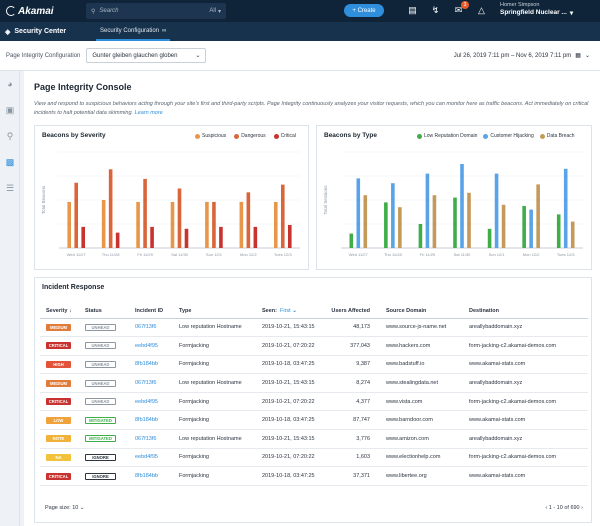 The image size is (600, 526). Describe the element at coordinates (36, 11) in the screenshot. I see `logo-text: Akamai` at that location.